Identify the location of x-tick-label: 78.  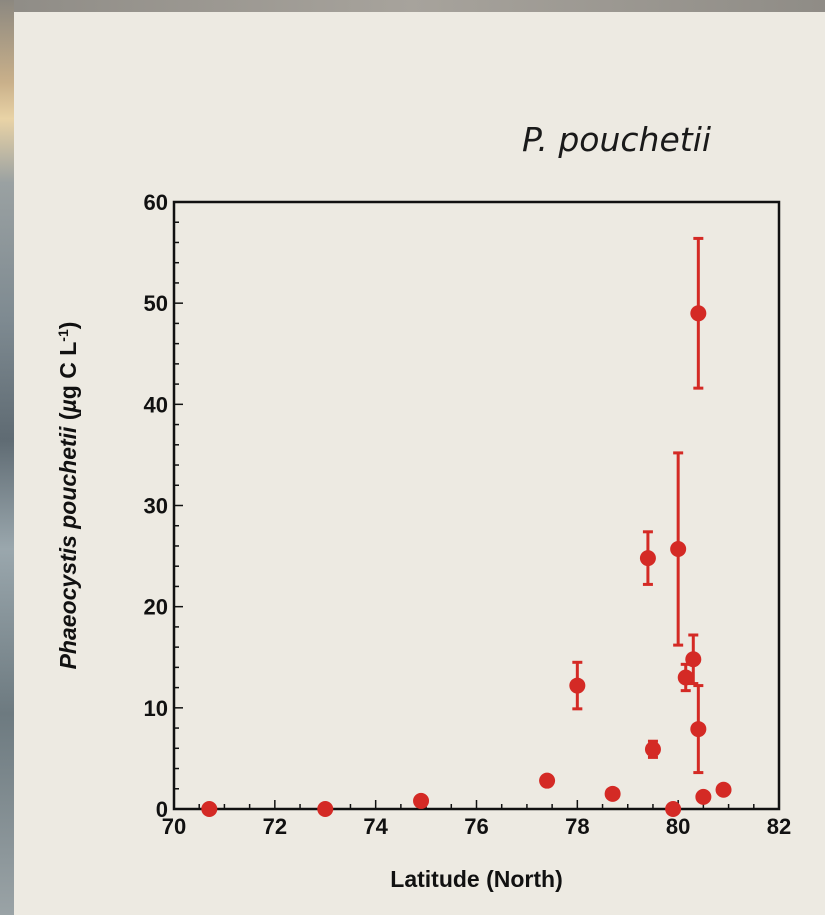
(577, 826).